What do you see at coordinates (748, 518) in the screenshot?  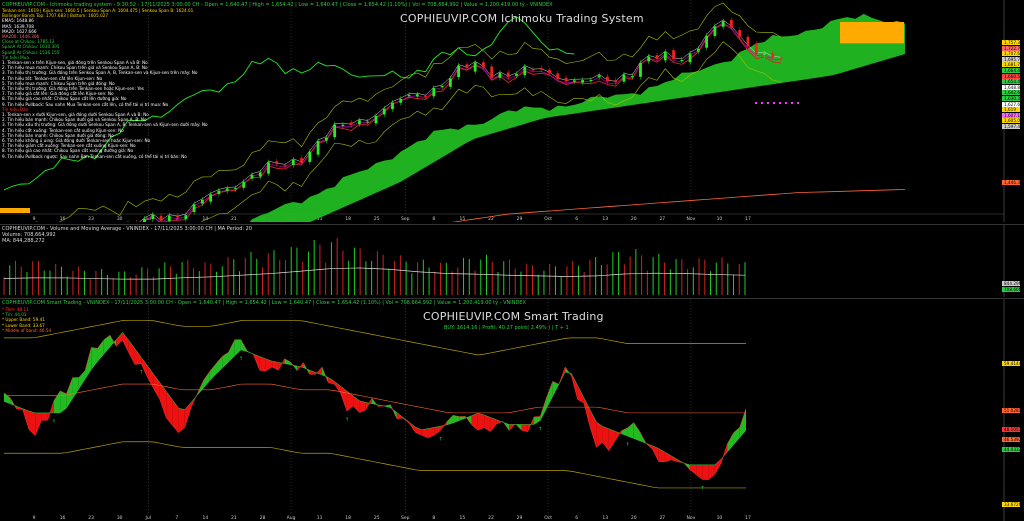 I see `x-tick-label: 17` at bounding box center [748, 518].